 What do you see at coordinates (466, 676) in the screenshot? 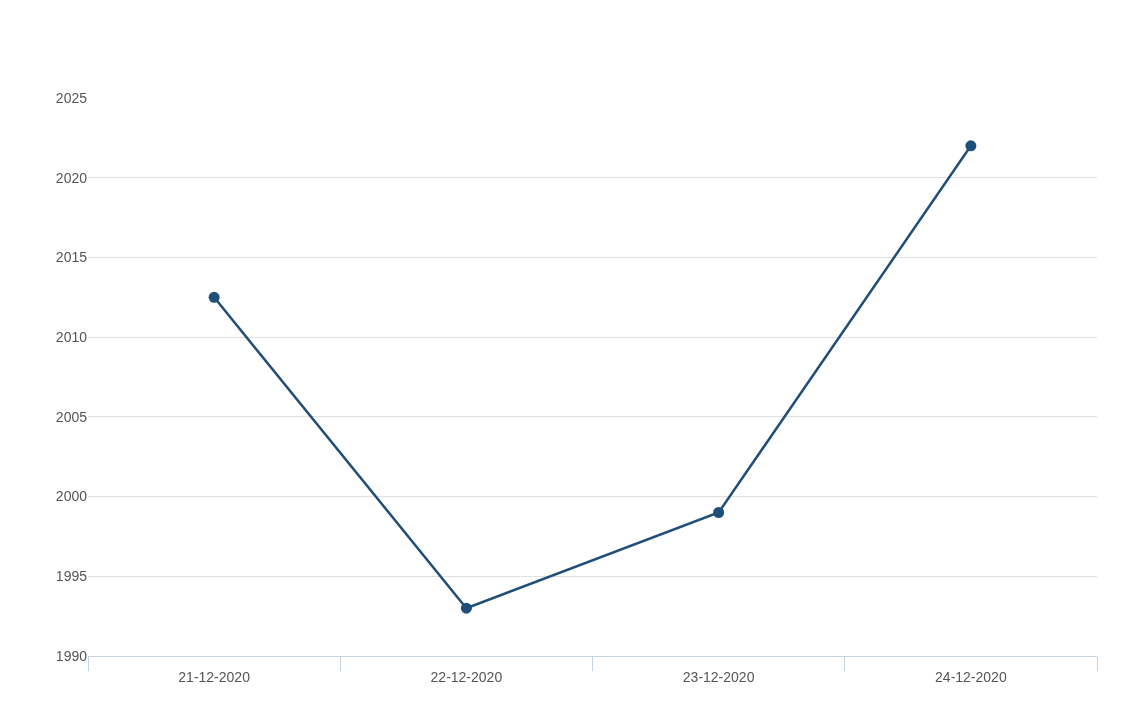
I see `x-tick-label: 22-12-2020` at bounding box center [466, 676].